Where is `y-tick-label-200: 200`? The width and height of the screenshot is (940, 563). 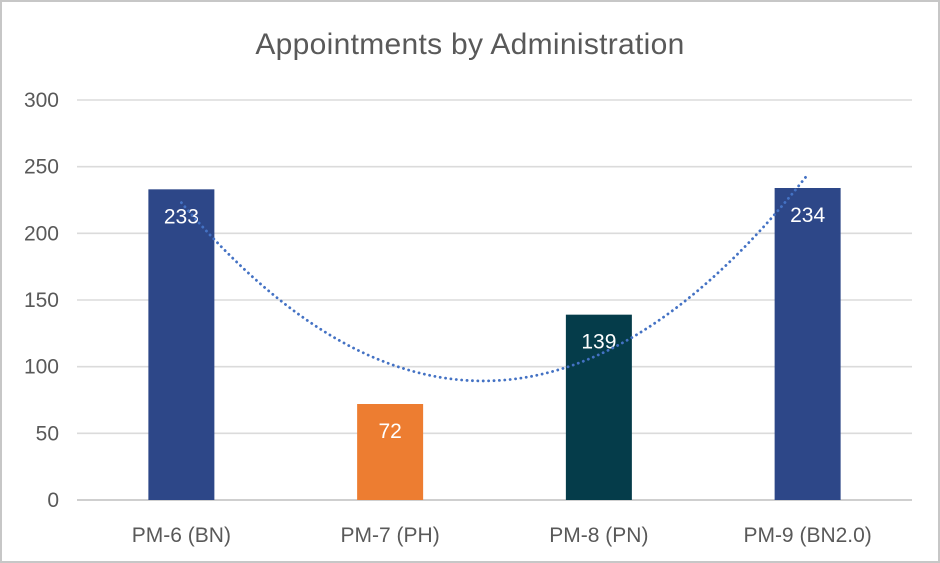 y-tick-label-200: 200 is located at coordinates (41, 233).